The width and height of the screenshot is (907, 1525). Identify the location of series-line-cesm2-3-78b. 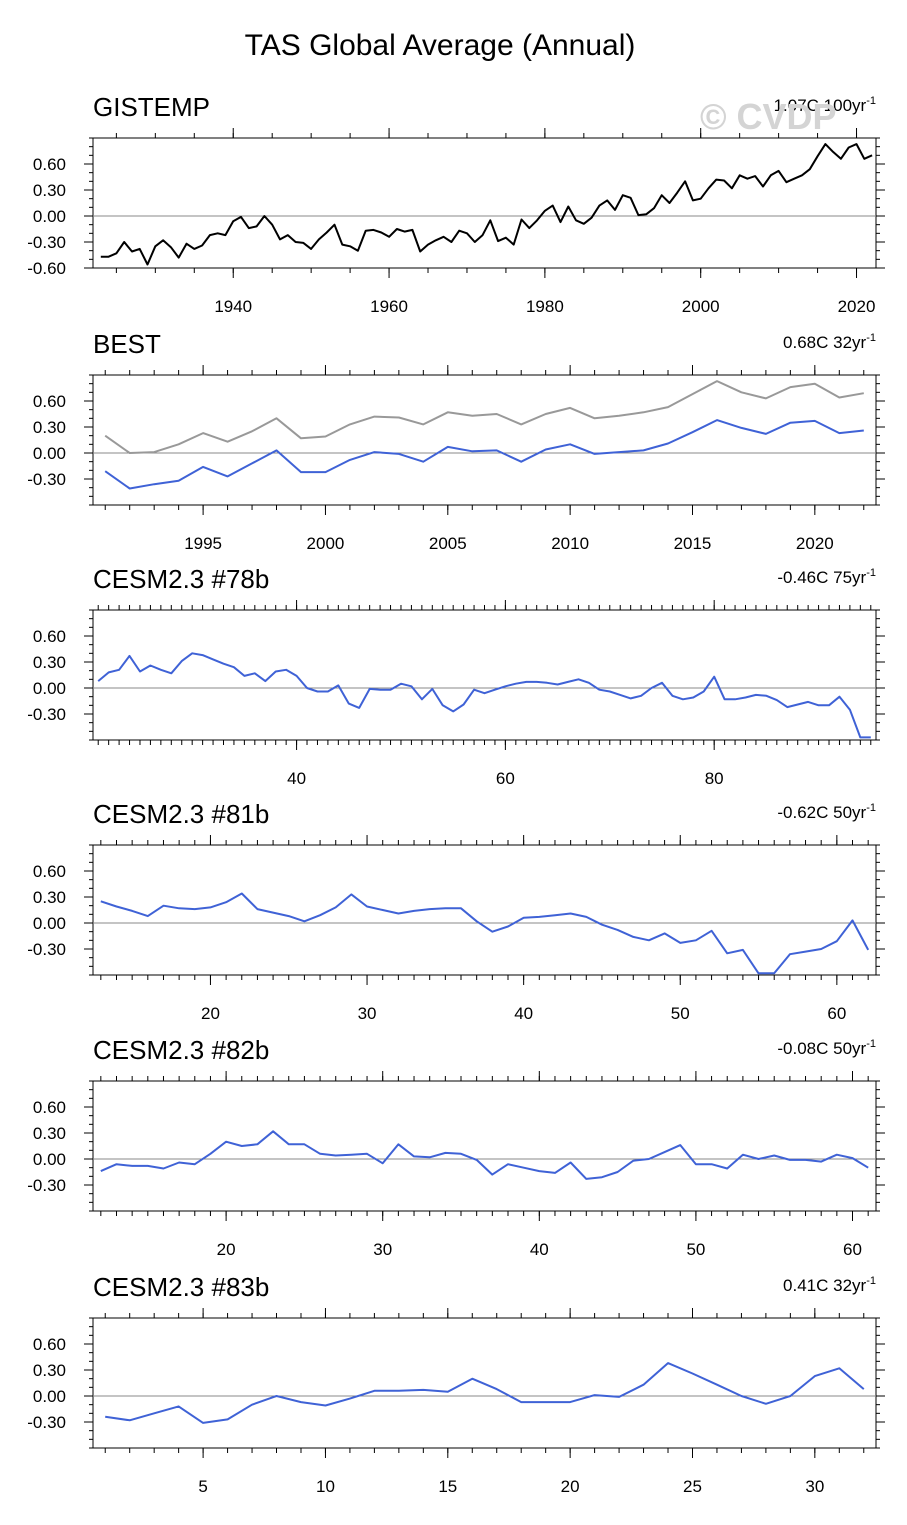
(484, 695).